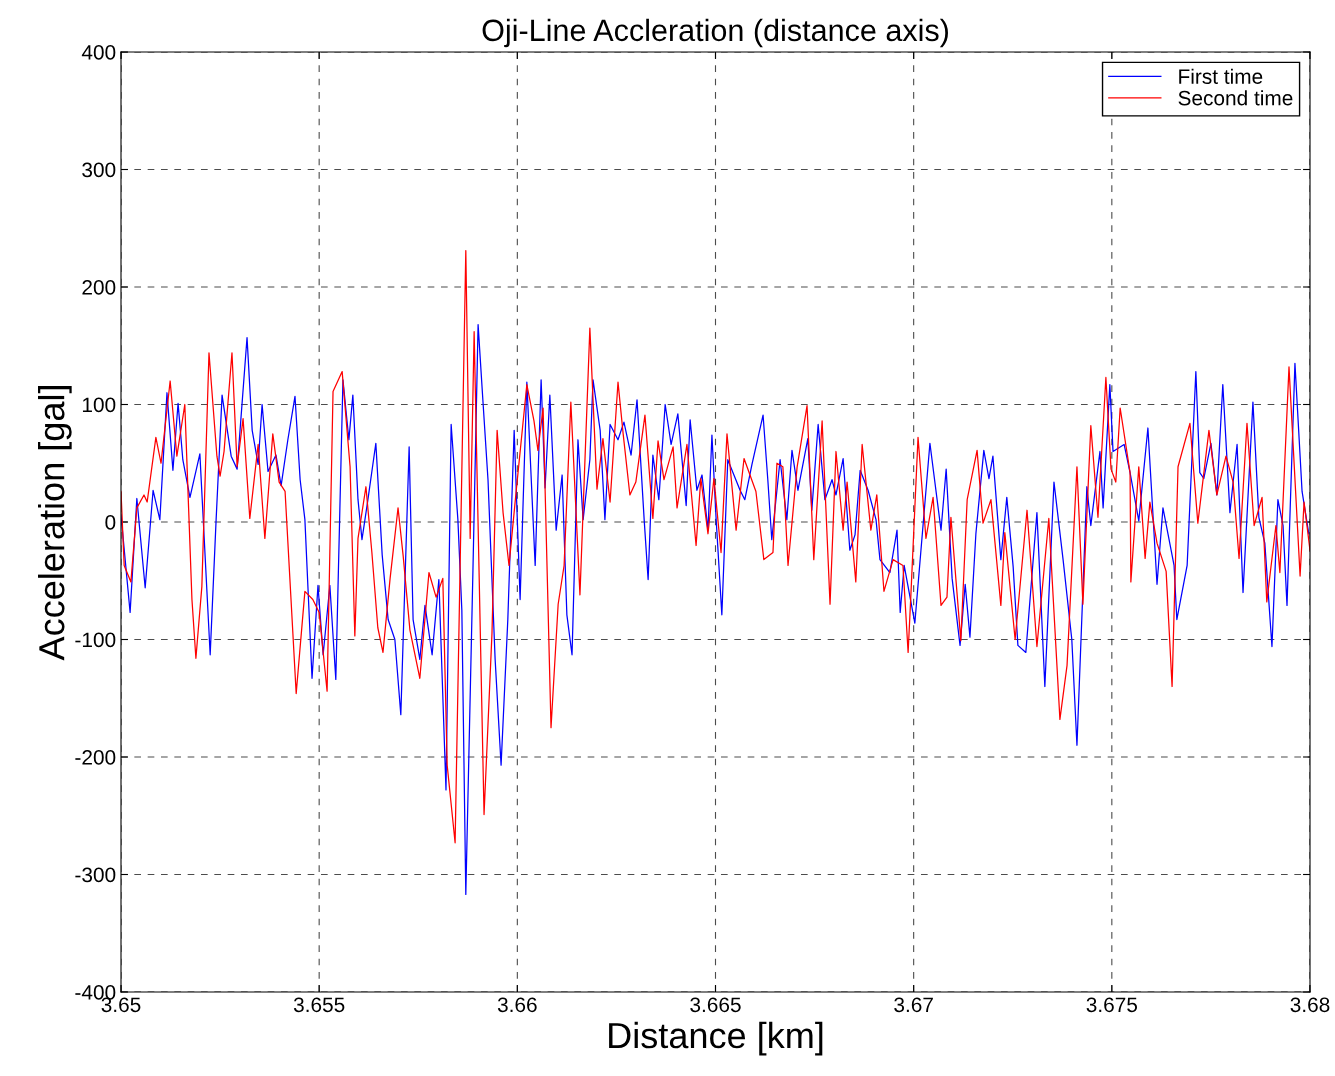 The height and width of the screenshot is (1076, 1335). What do you see at coordinates (715, 33) in the screenshot?
I see `chart-title: Oji-Line Accleration (distance axis)` at bounding box center [715, 33].